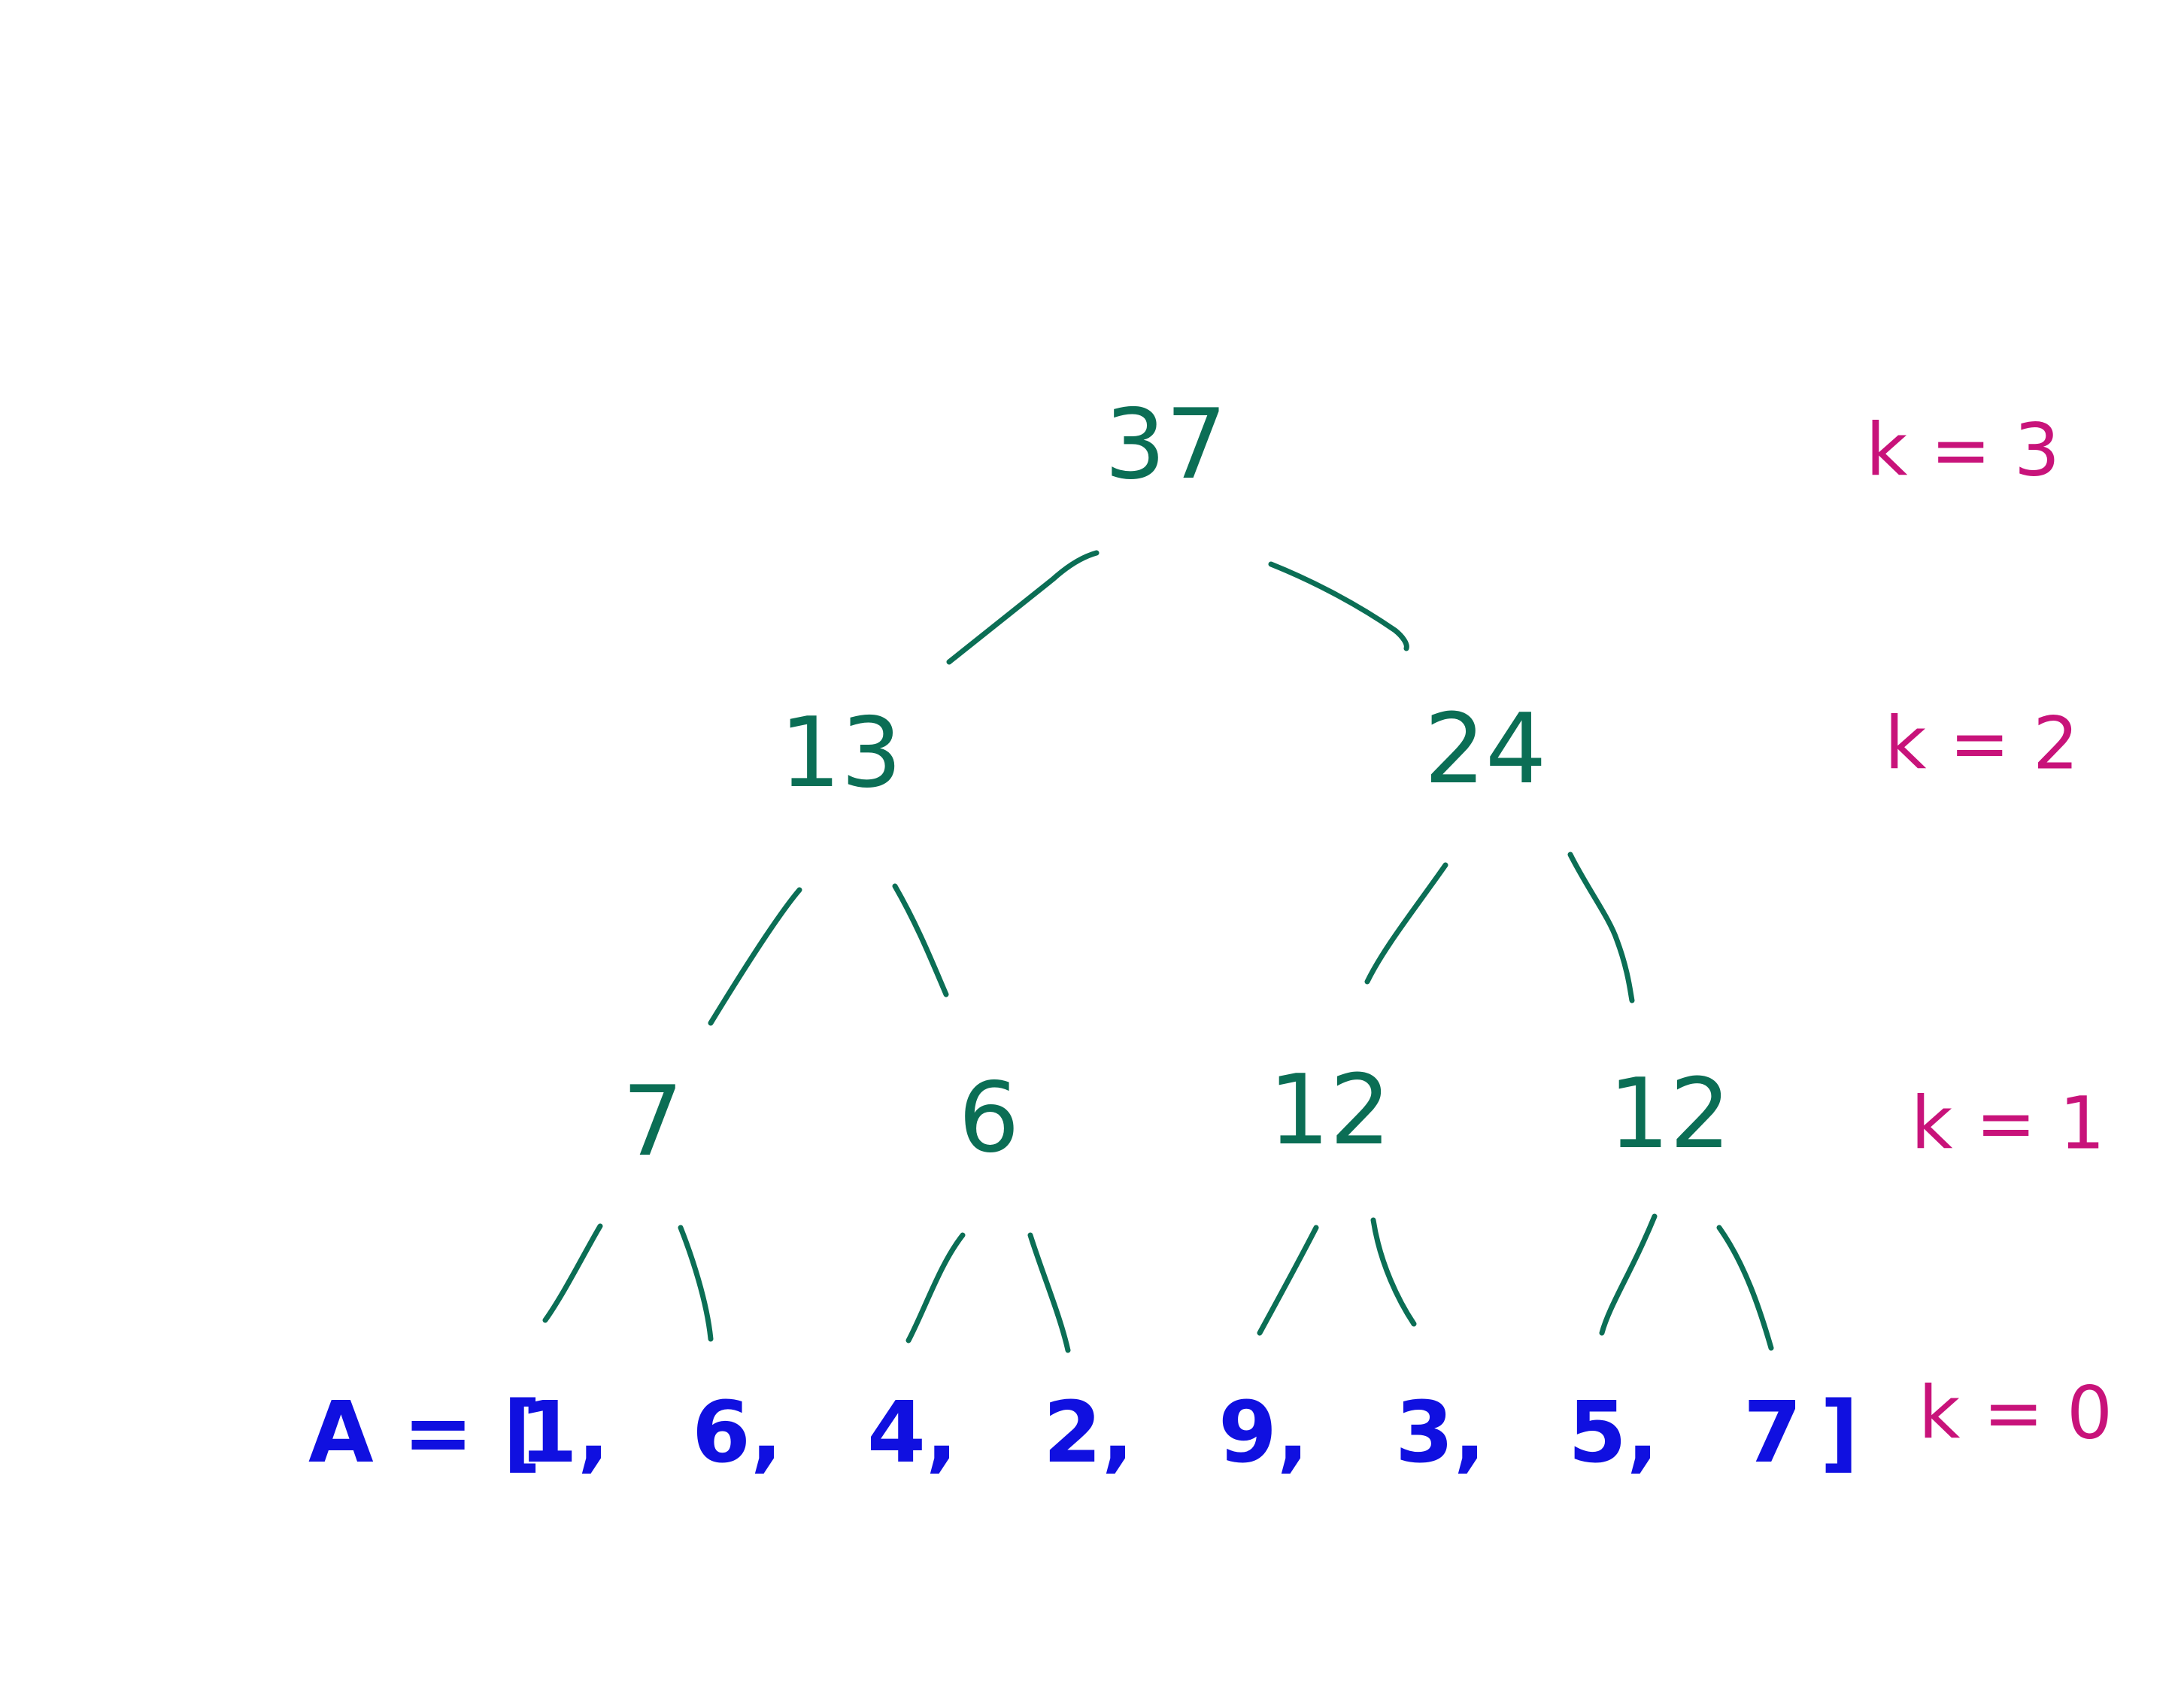 Image resolution: width=2184 pixels, height=1688 pixels. What do you see at coordinates (572, 1273) in the screenshot?
I see `edge-7-left` at bounding box center [572, 1273].